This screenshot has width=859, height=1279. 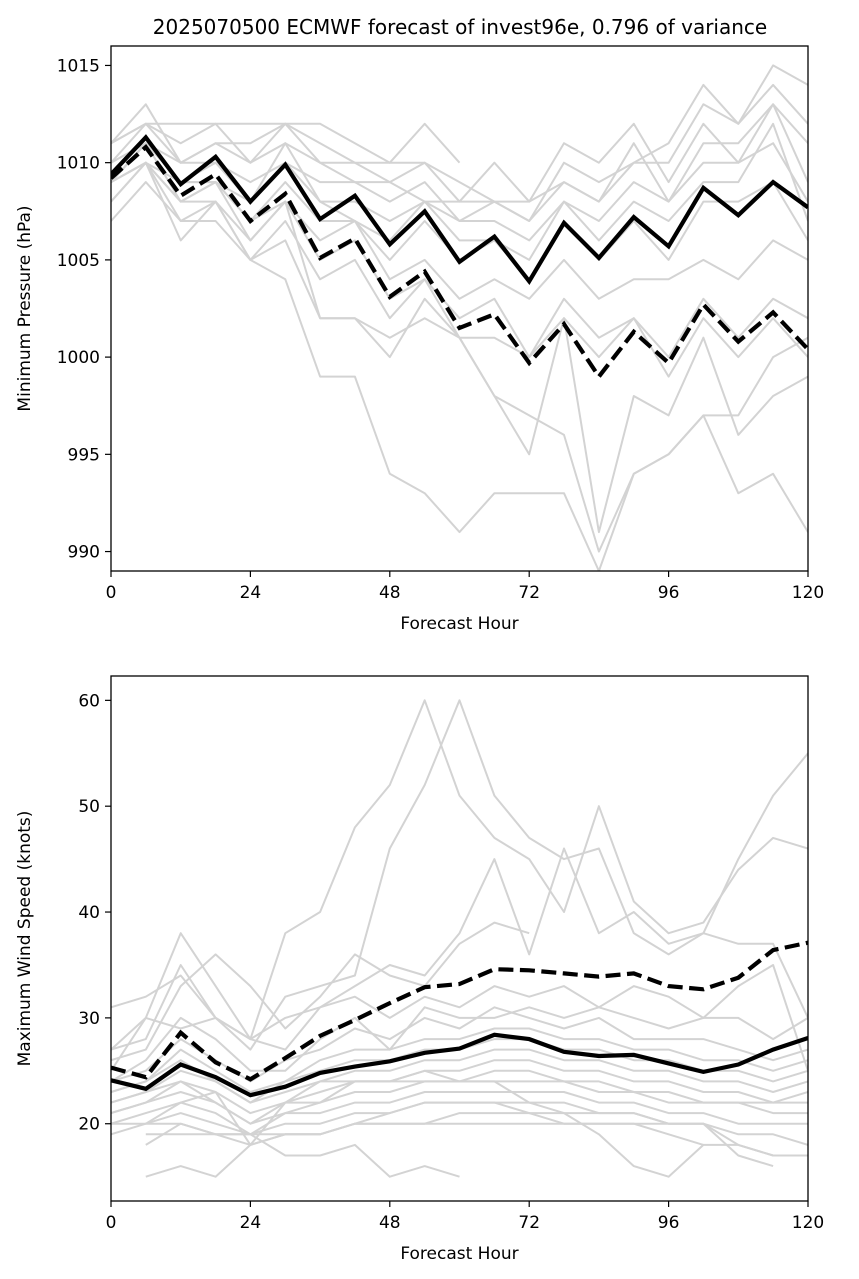 I want to click on pressure-y-tick-label: 1005, so click(x=78, y=261).